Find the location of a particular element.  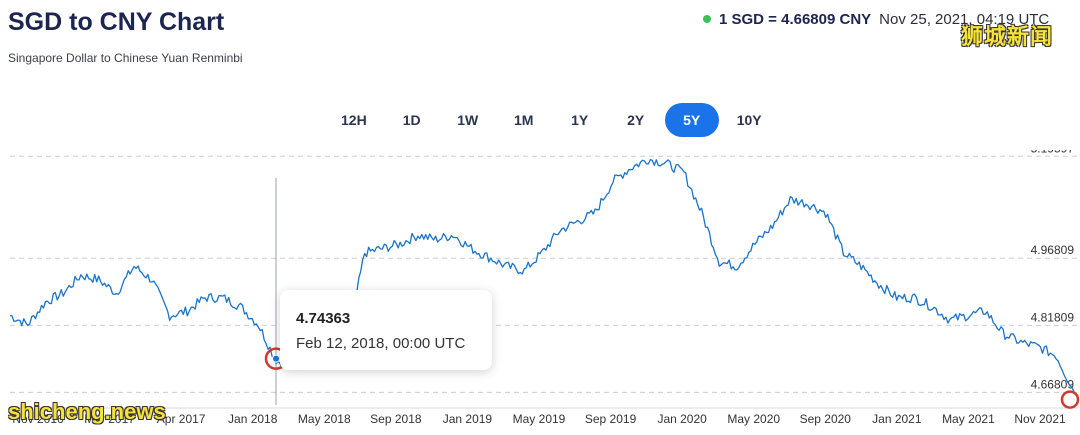

tooltip-value: 4.74363 is located at coordinates (323, 318).